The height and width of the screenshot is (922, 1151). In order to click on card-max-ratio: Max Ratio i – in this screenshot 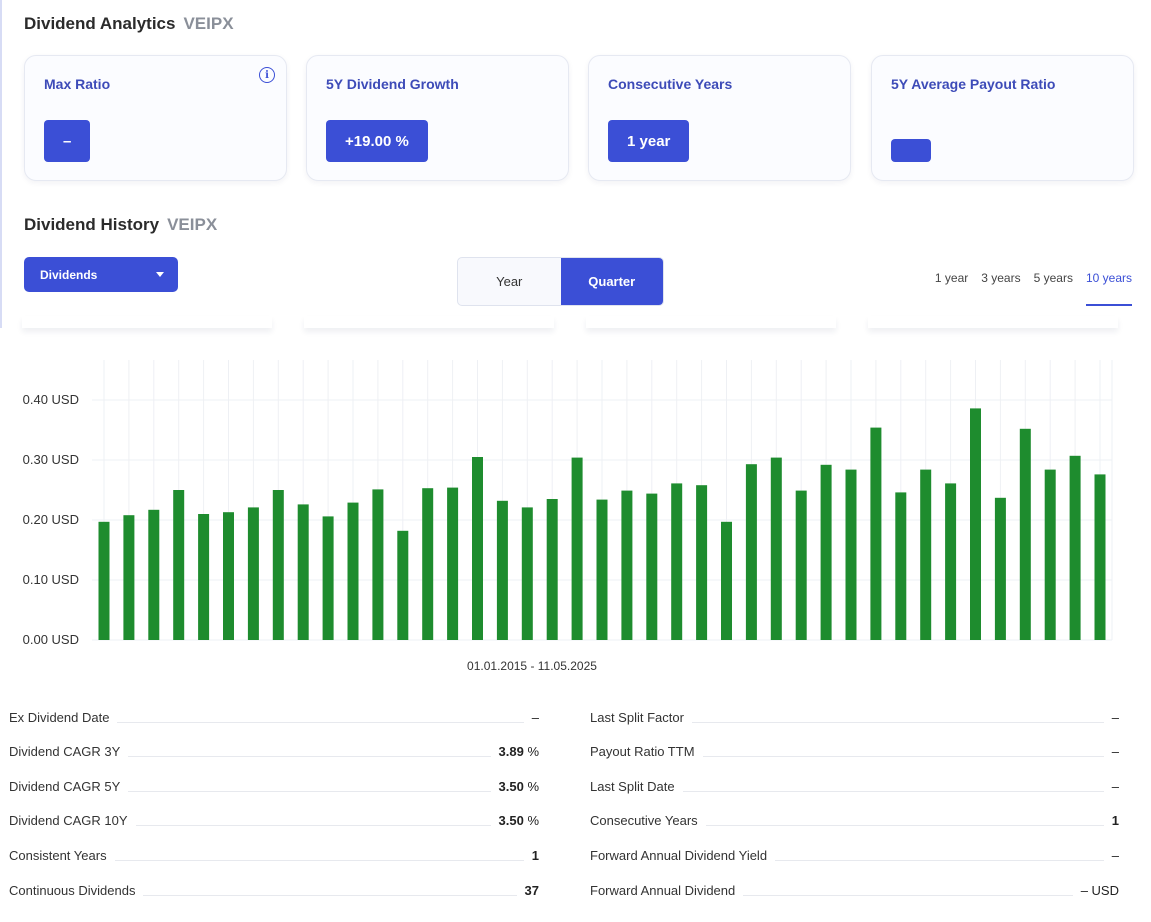, I will do `click(155, 118)`.